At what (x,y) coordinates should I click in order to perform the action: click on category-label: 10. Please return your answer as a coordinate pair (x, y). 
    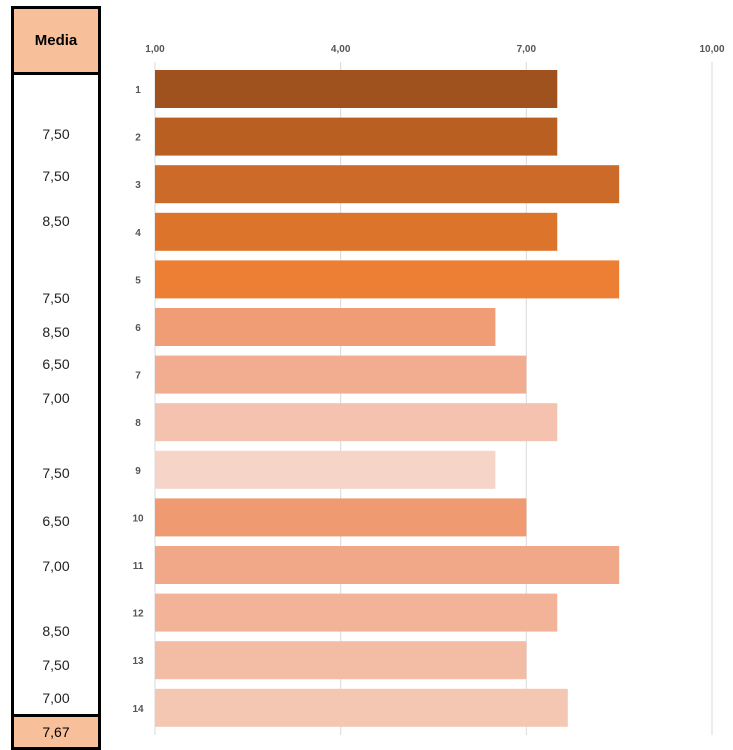
    Looking at the image, I should click on (138, 518).